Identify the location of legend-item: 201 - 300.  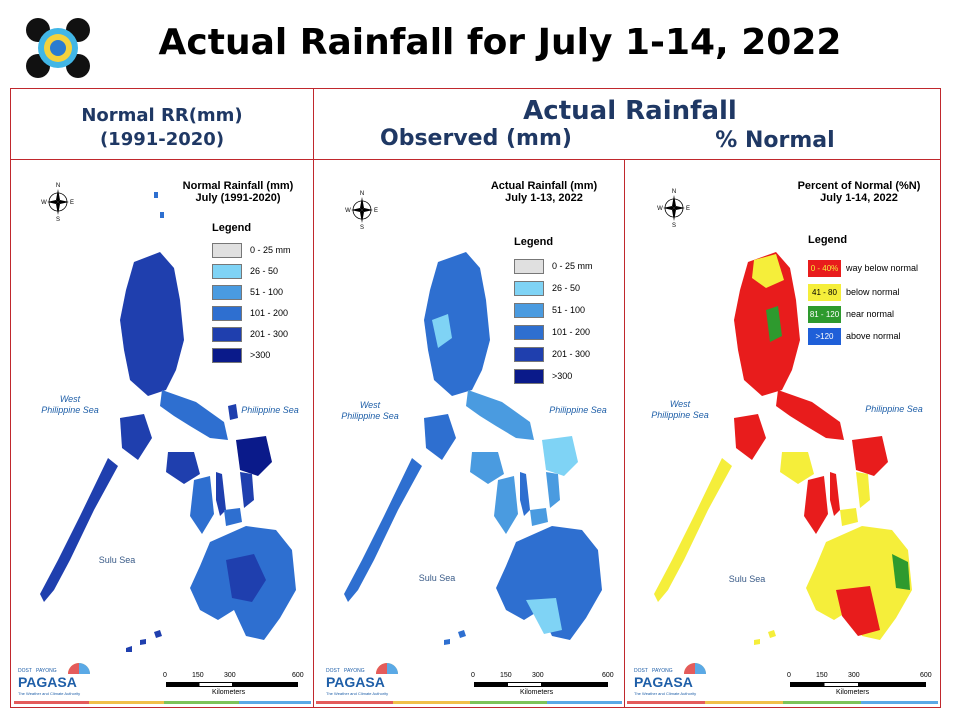
(552, 354).